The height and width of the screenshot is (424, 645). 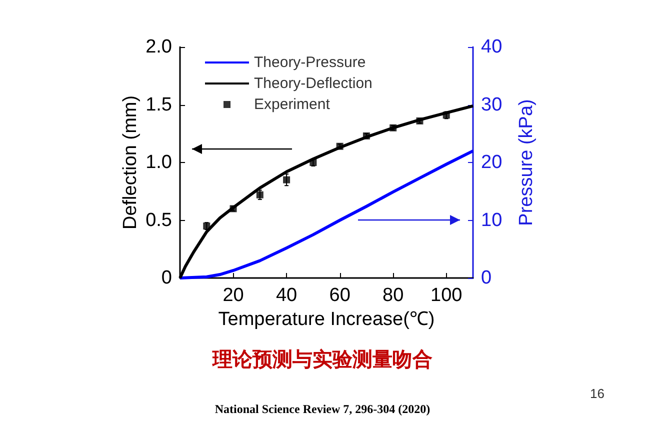 What do you see at coordinates (326, 319) in the screenshot?
I see `x-axis-title: Temperature Increase(℃)` at bounding box center [326, 319].